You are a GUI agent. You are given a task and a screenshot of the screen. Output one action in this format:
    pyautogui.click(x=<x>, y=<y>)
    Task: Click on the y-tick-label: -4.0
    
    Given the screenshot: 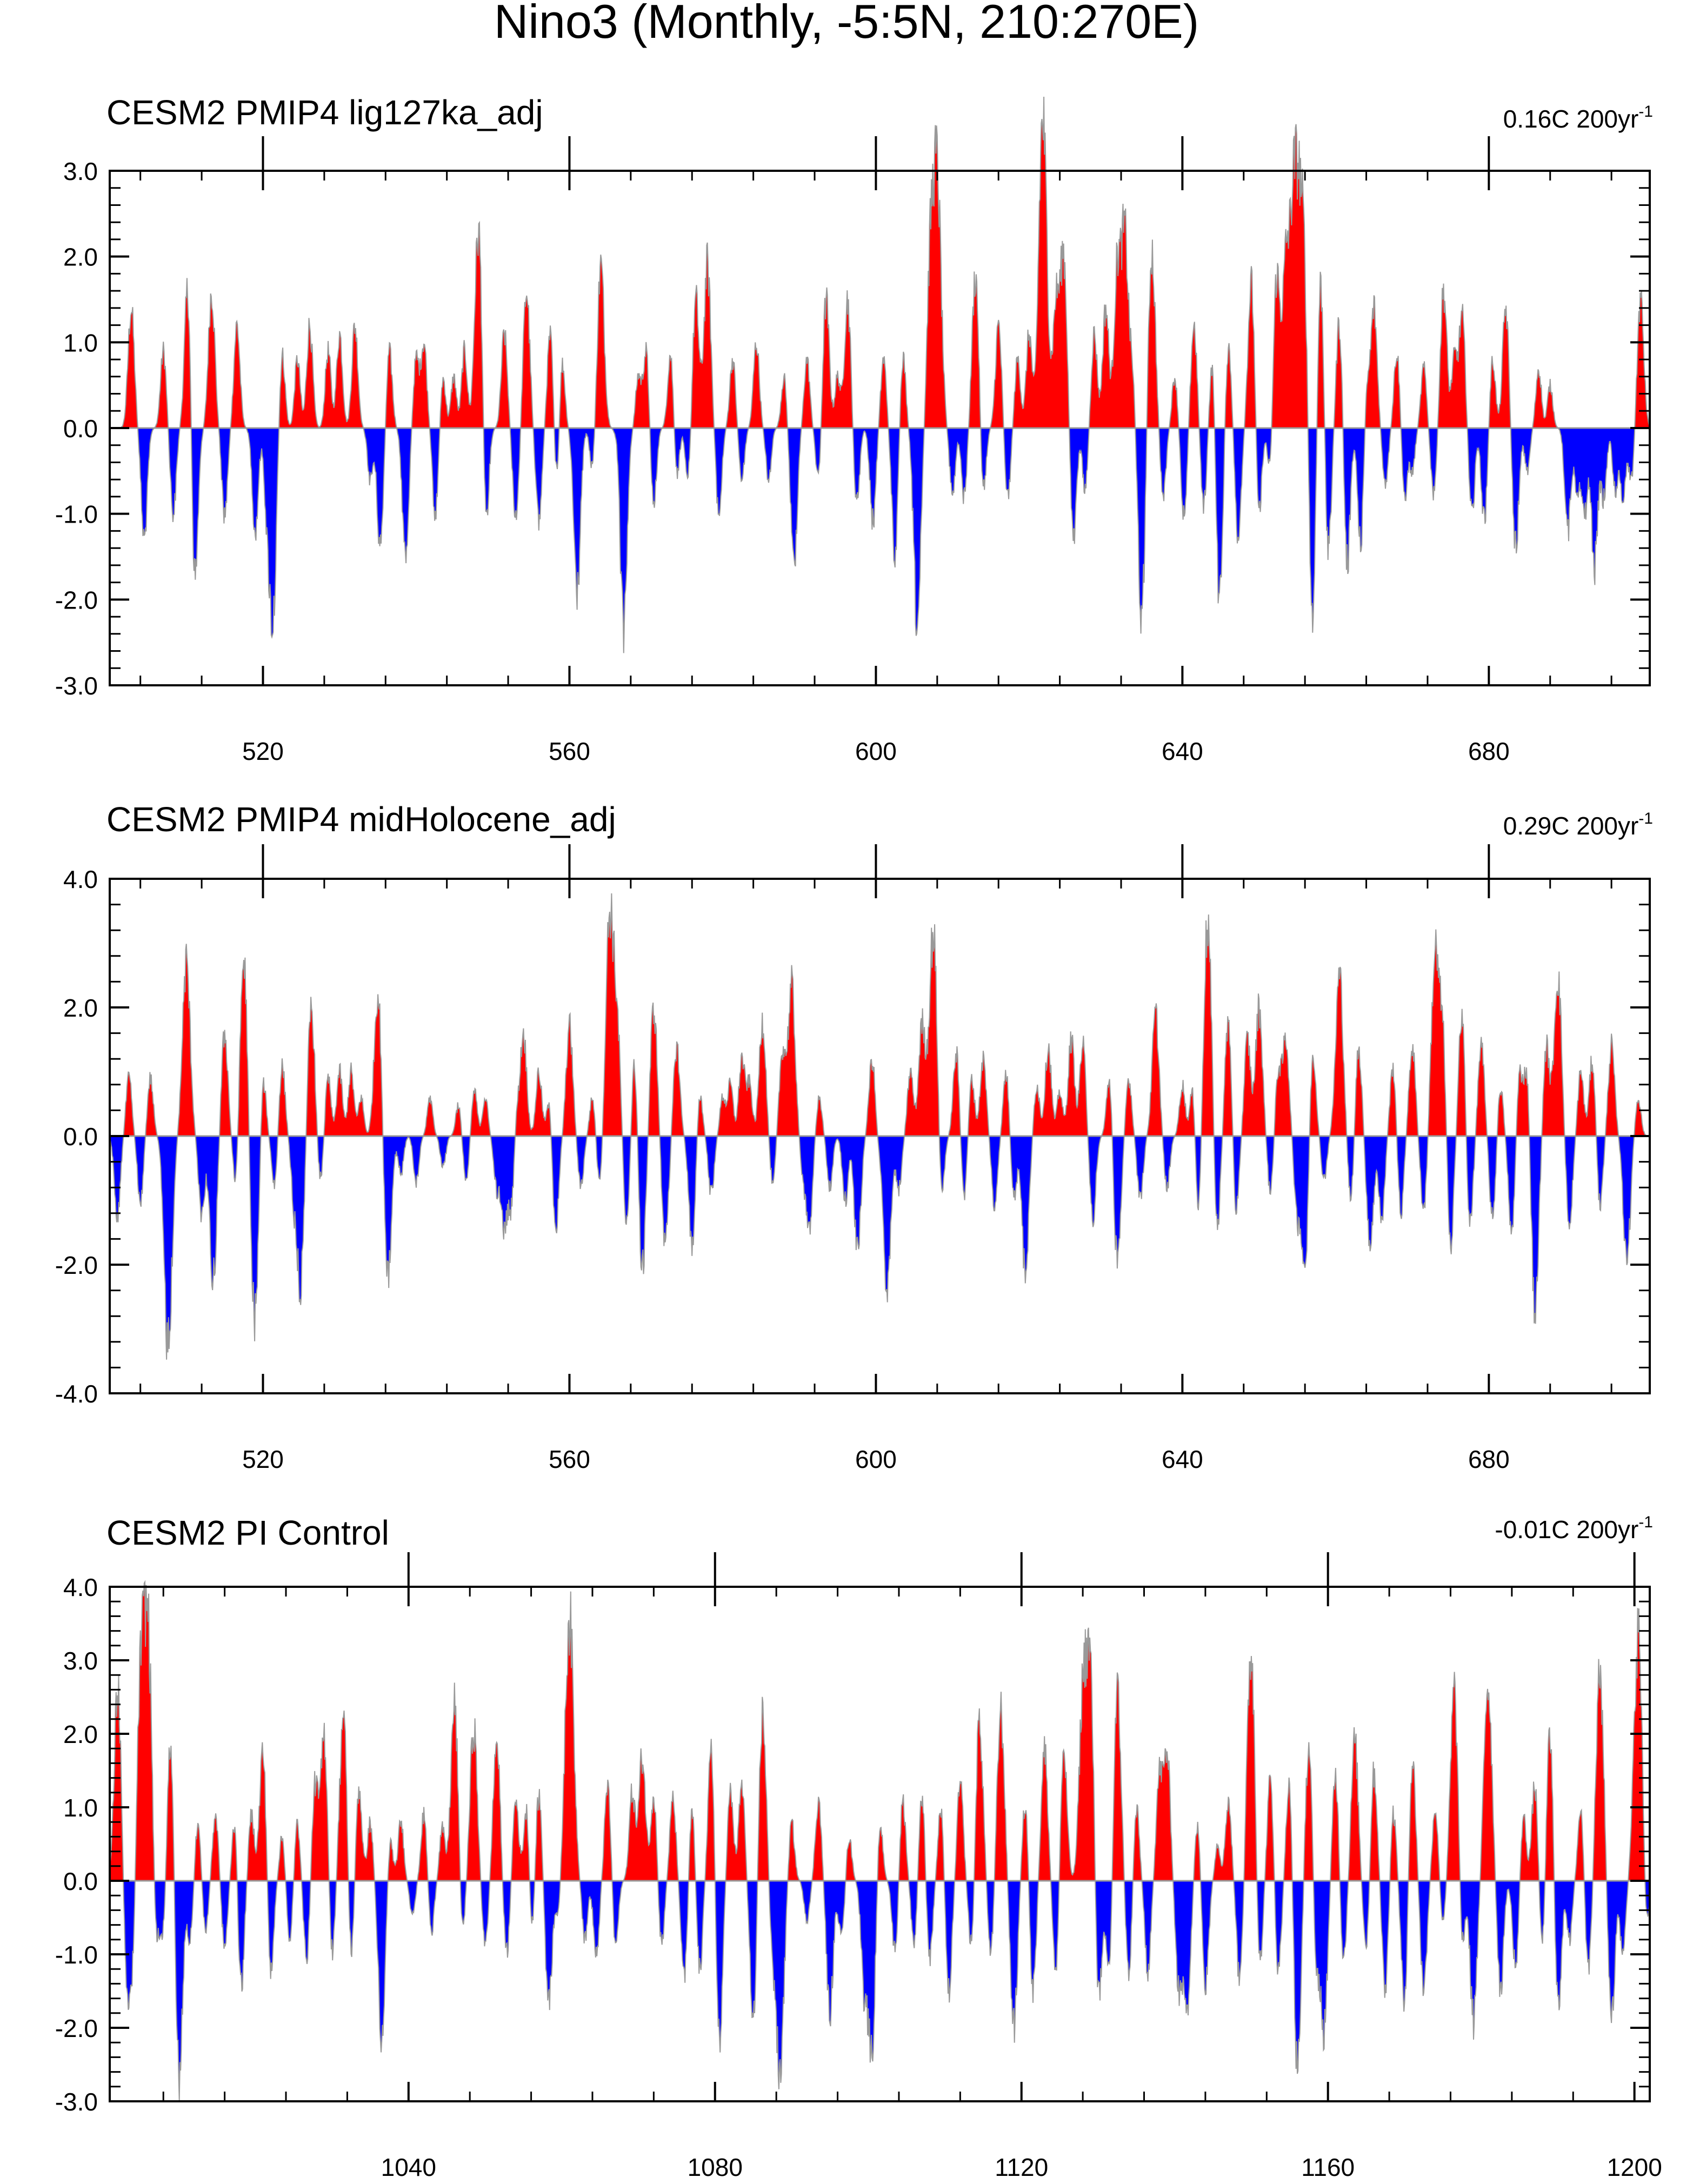 What is the action you would take?
    pyautogui.click(x=77, y=1394)
    